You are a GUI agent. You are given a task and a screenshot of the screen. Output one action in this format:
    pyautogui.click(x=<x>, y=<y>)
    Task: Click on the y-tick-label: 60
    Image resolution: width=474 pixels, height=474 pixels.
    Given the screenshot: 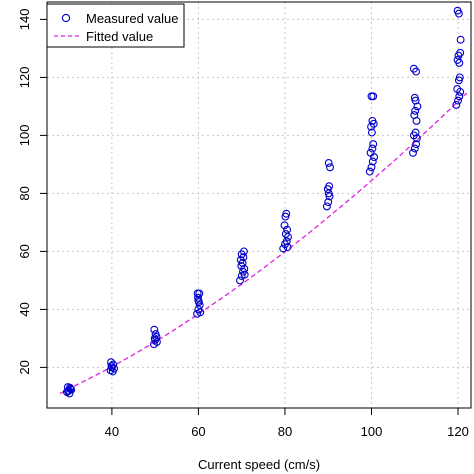 What is the action you would take?
    pyautogui.click(x=24, y=251)
    